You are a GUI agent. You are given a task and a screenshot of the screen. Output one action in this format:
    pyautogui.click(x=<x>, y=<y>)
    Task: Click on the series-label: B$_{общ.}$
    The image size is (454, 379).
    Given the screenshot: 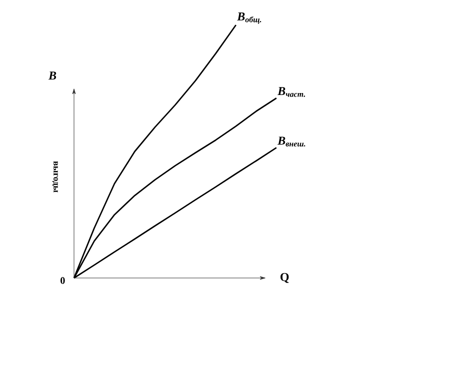 What is the action you would take?
    pyautogui.click(x=249, y=18)
    